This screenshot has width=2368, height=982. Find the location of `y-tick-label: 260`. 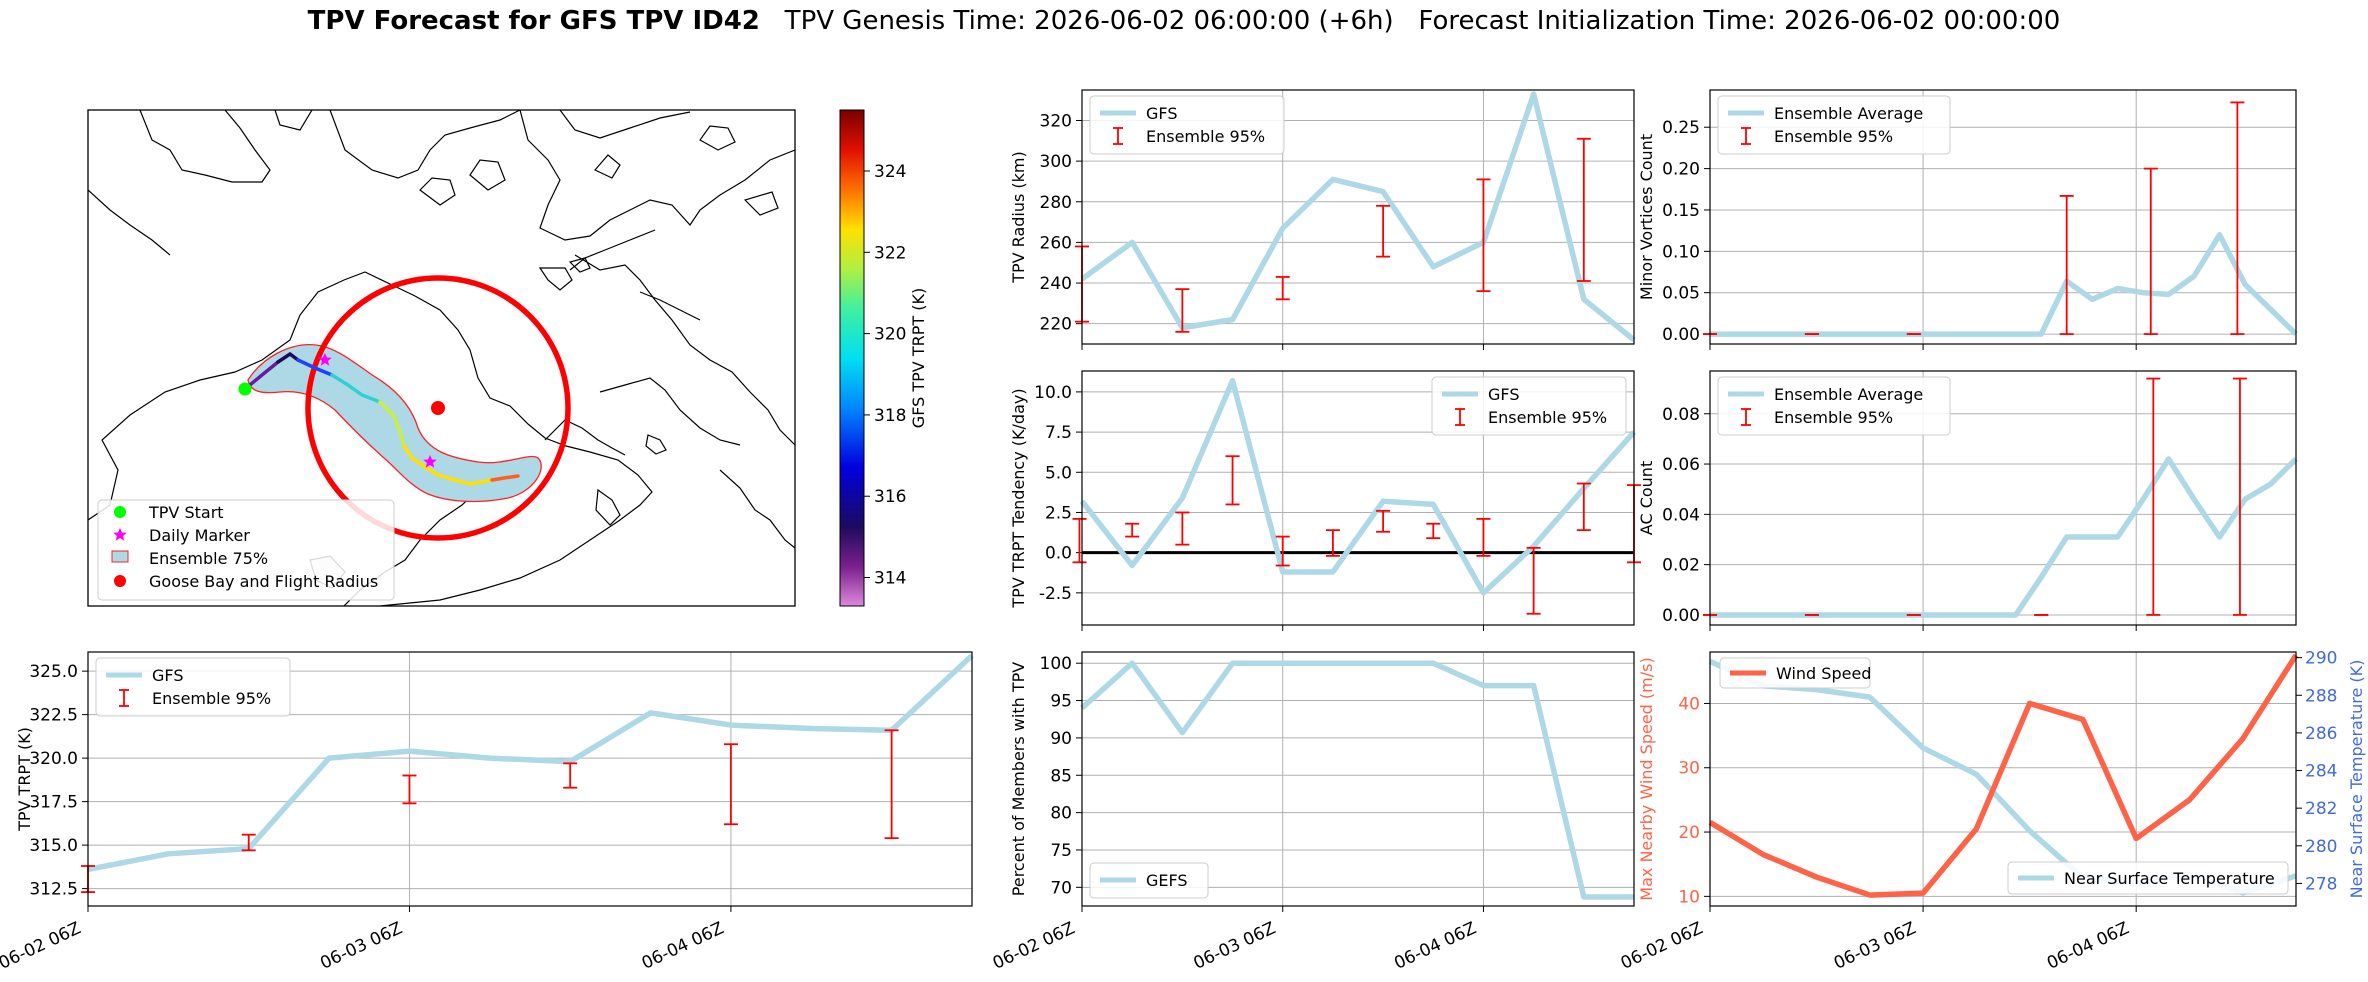

y-tick-label: 260 is located at coordinates (1056, 243).